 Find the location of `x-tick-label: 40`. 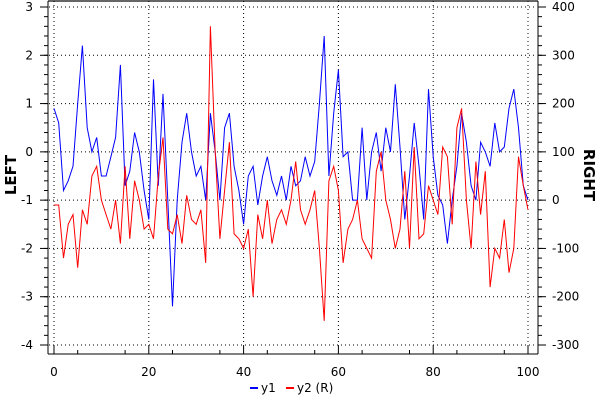

x-tick-label: 40 is located at coordinates (243, 372).